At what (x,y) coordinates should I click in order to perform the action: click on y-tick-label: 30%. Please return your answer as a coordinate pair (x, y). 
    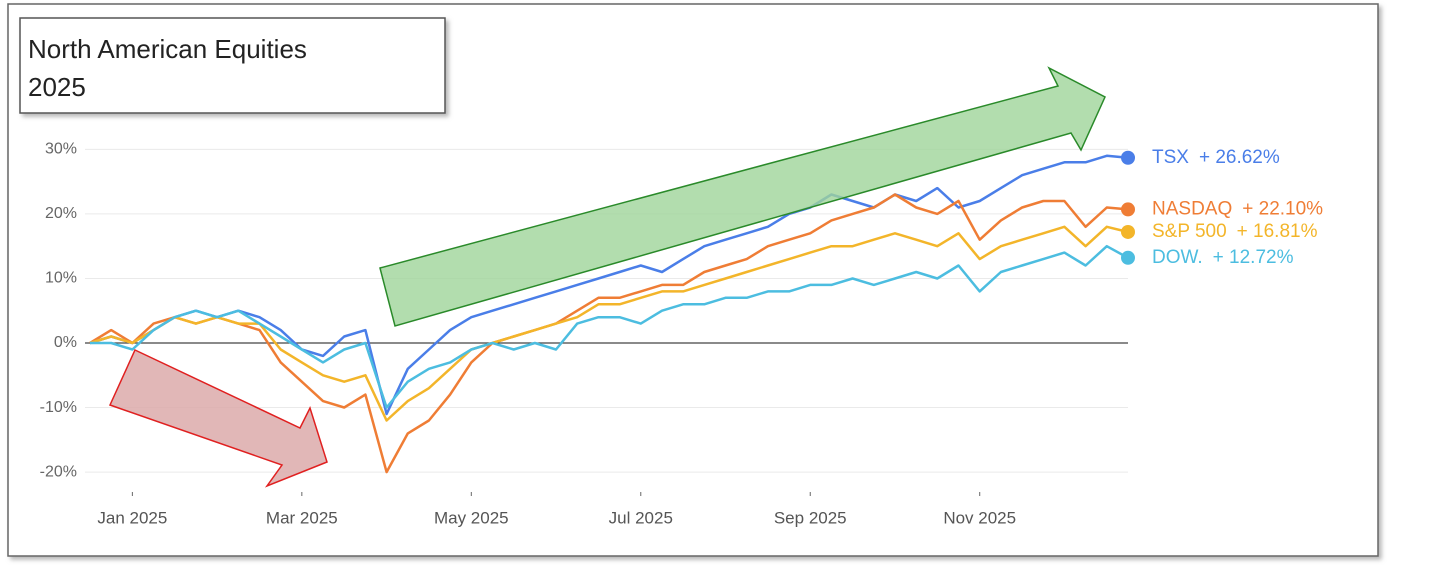
    Looking at the image, I should click on (61, 149).